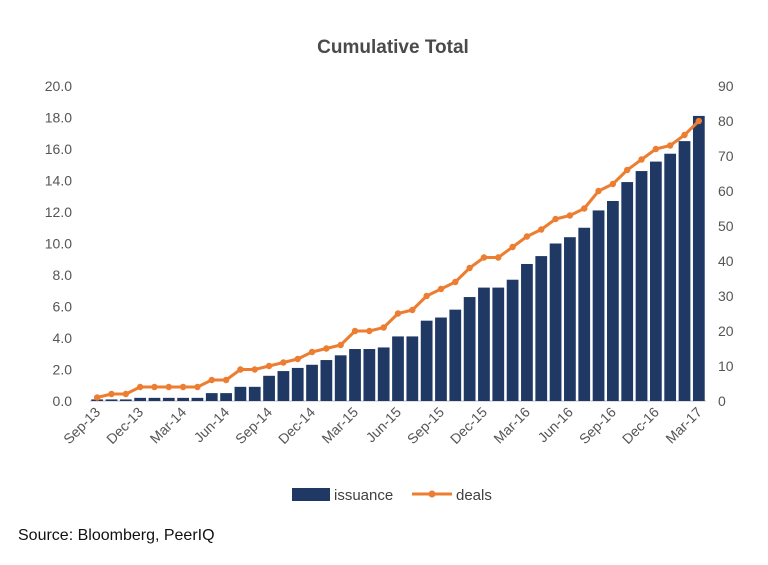  Describe the element at coordinates (722, 401) in the screenshot. I see `right-tick-label: 0` at that location.